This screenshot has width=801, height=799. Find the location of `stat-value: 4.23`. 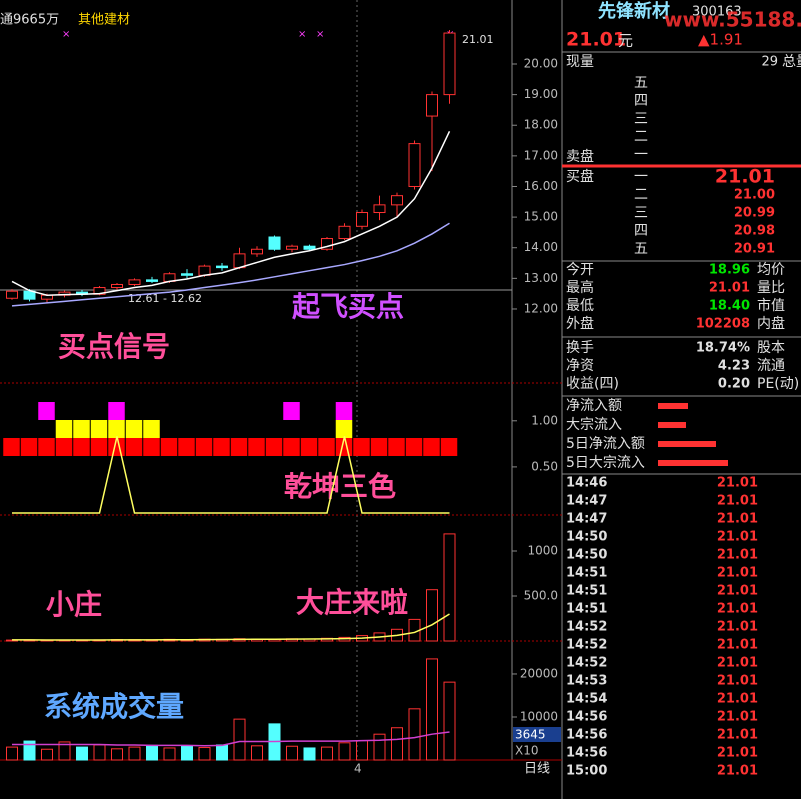

stat-value: 4.23 is located at coordinates (734, 366).